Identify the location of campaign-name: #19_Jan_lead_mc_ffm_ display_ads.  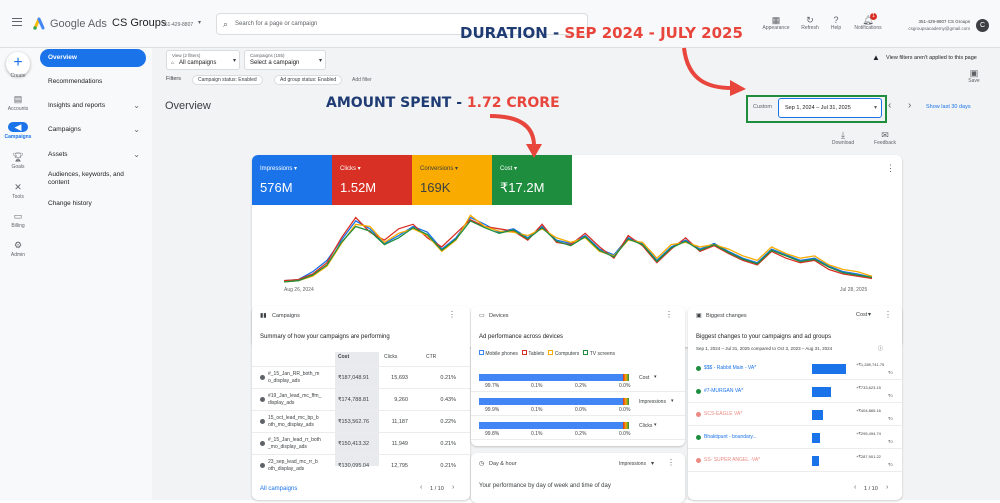
(295, 399).